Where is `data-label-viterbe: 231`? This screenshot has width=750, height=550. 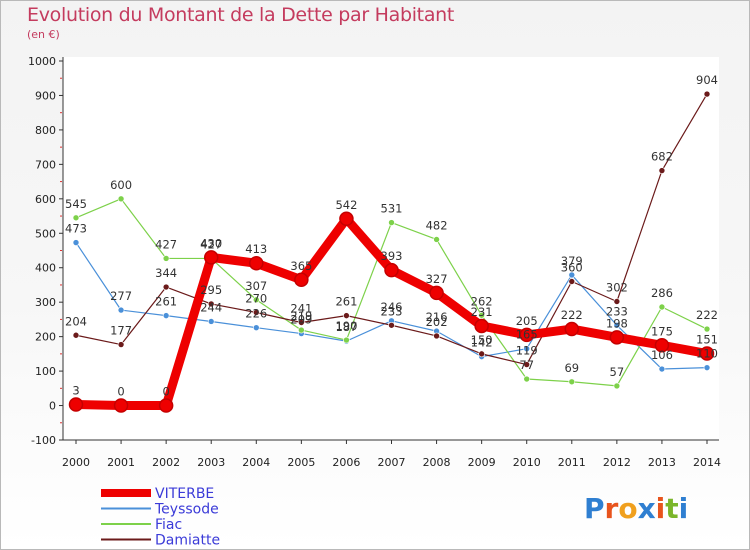 data-label-viterbe: 231 is located at coordinates (482, 312).